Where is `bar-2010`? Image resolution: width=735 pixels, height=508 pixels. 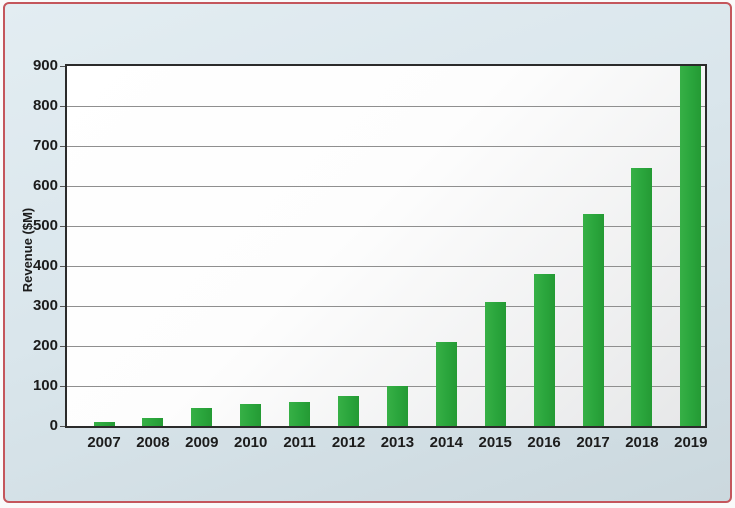 bar-2010 is located at coordinates (251, 415).